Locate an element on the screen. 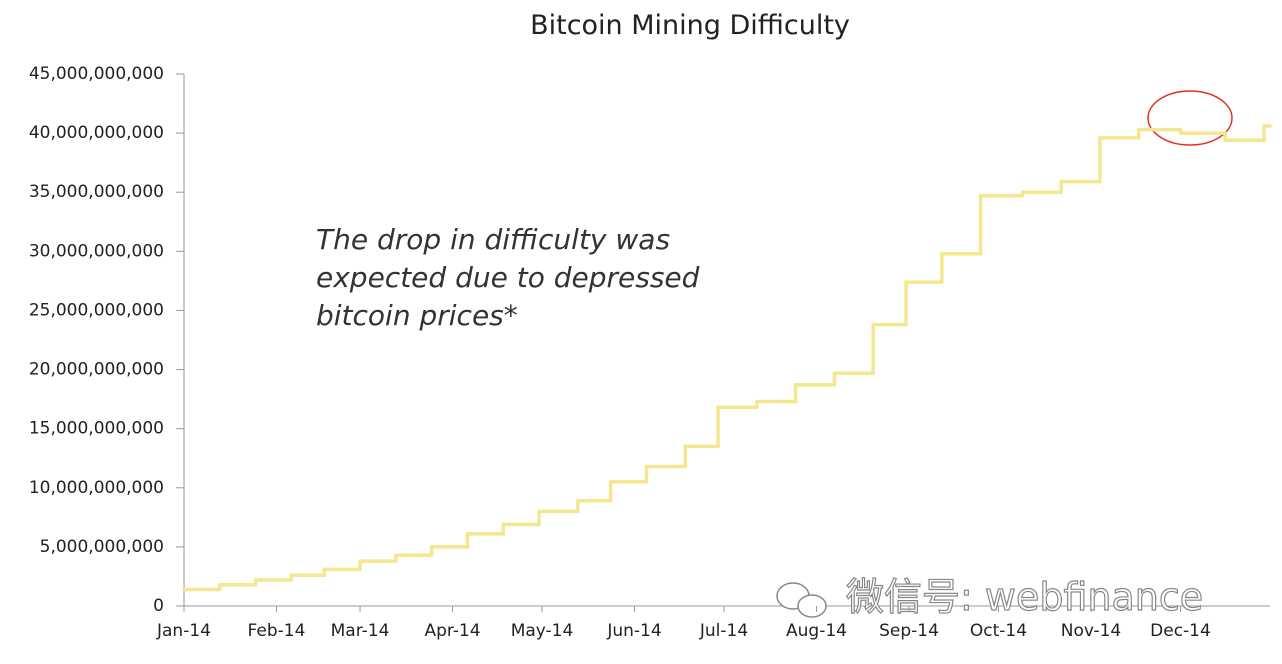 Image resolution: width=1282 pixels, height=664 pixels. y-tick-label: 20,000,000,000 is located at coordinates (96, 370).